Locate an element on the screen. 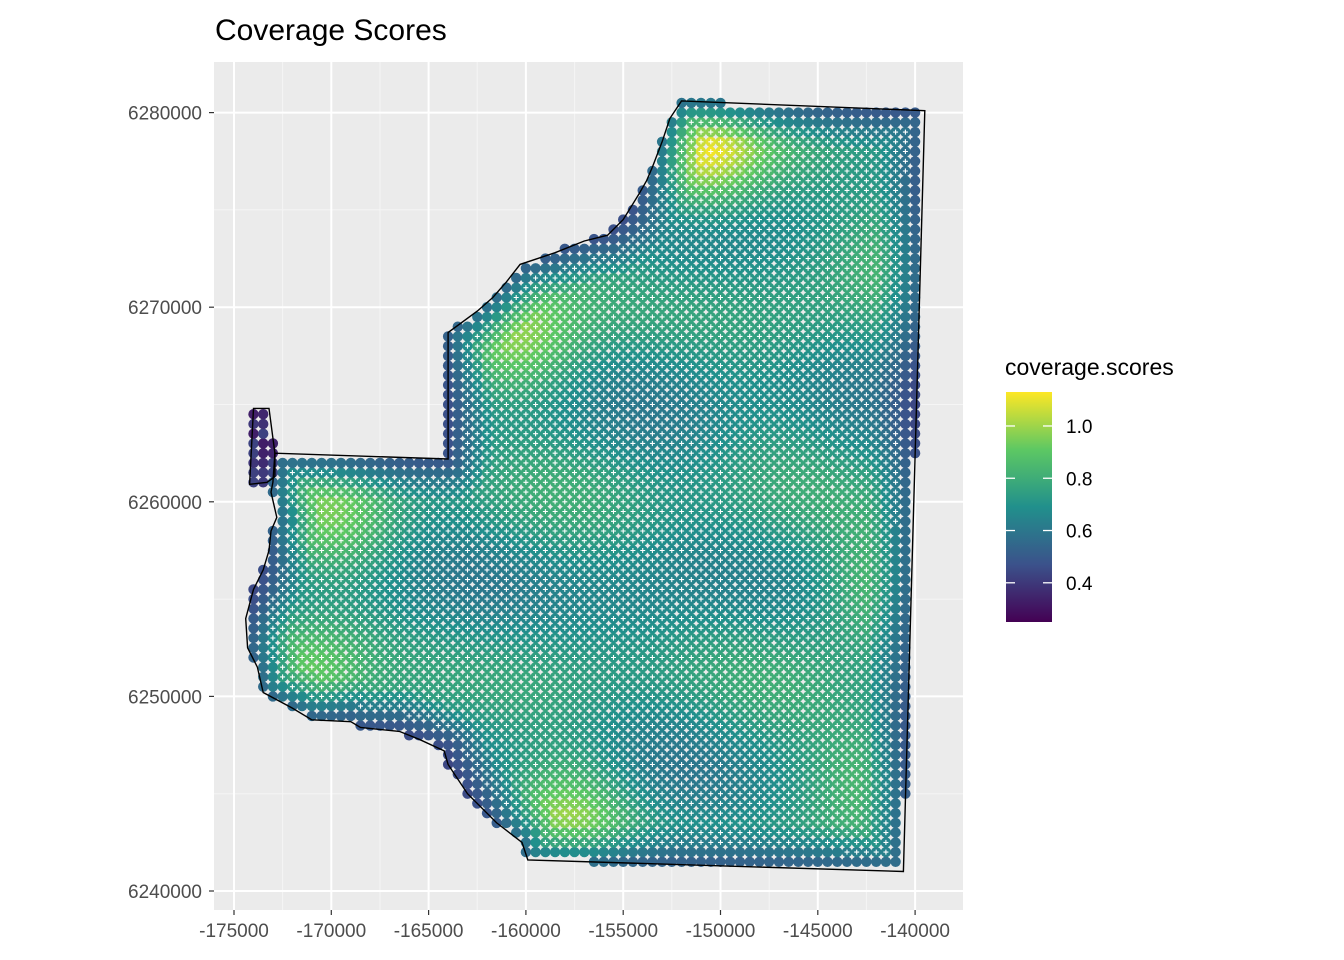 This screenshot has width=1344, height=960. x-tick-label: -175000 is located at coordinates (234, 931).